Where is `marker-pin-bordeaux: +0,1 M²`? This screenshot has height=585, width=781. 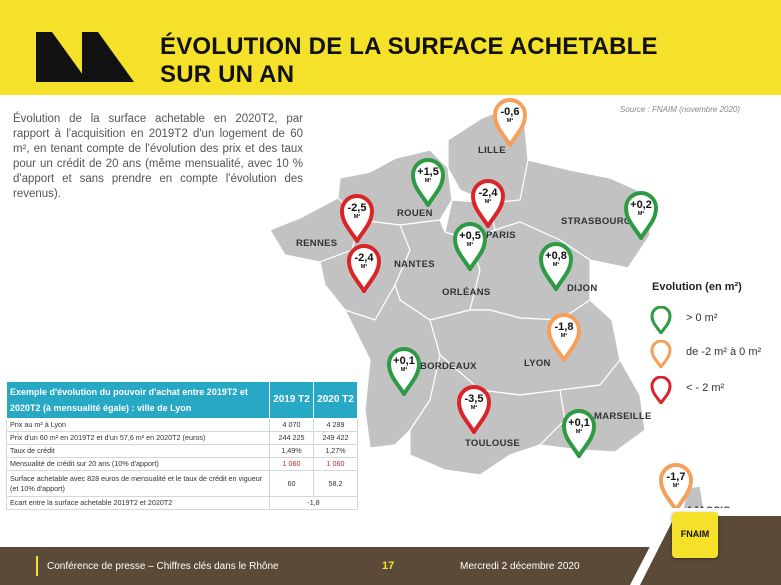 marker-pin-bordeaux: +0,1 M² is located at coordinates (404, 371).